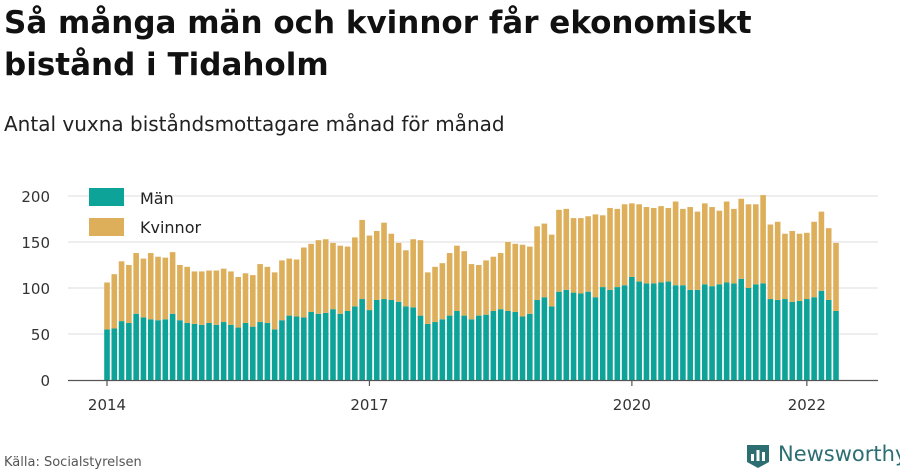 The width and height of the screenshot is (900, 474). What do you see at coordinates (106, 227) in the screenshot?
I see `legend-swatch-women` at bounding box center [106, 227].